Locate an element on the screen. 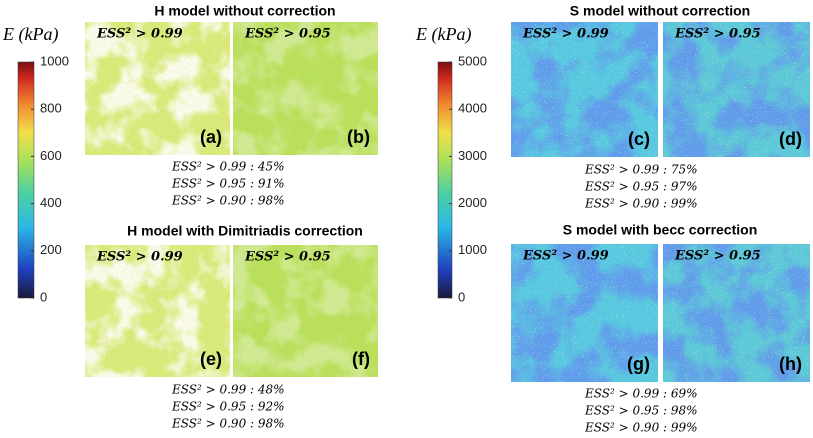 The height and width of the screenshot is (438, 813). colorbar-tick-label: 2000 is located at coordinates (472, 202).